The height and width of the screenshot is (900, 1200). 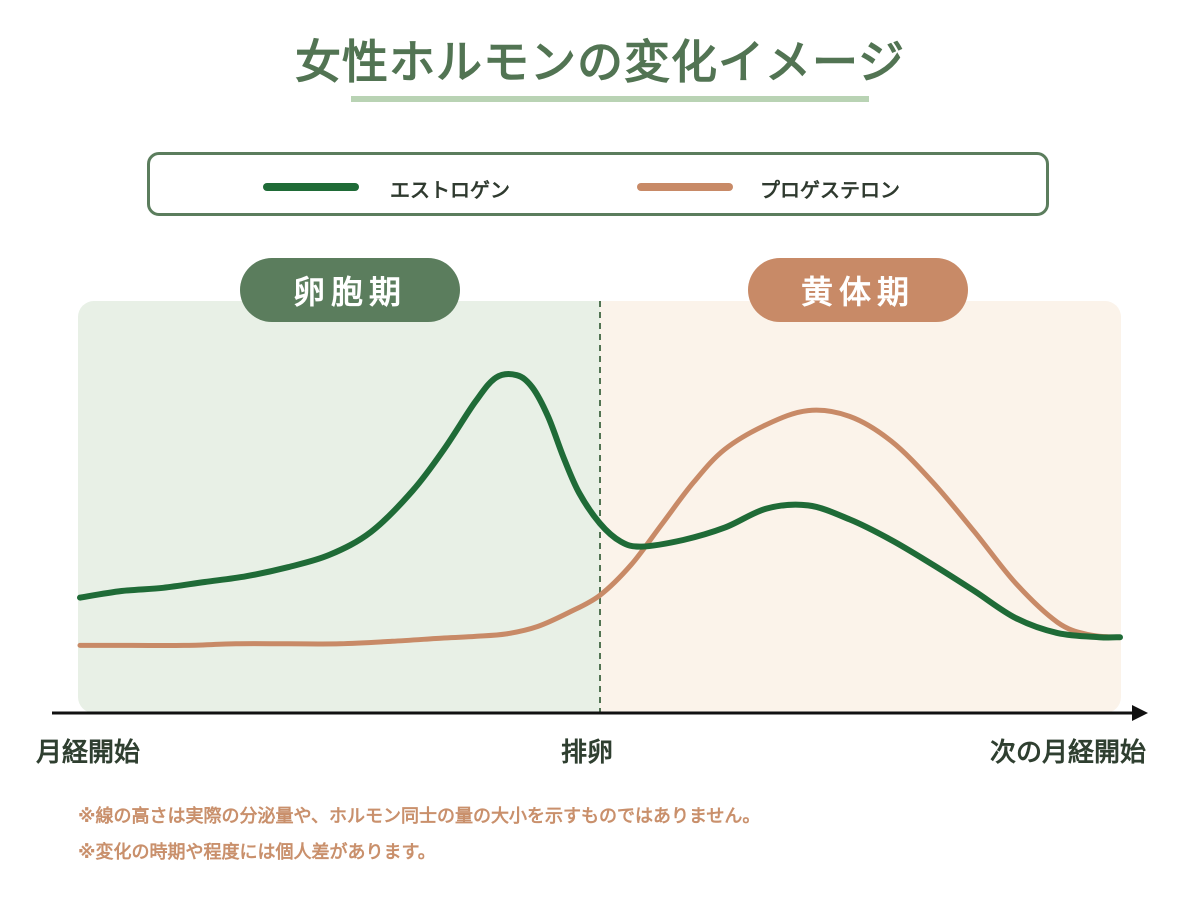 I want to click on legend-swatch-progesterone, so click(x=685, y=187).